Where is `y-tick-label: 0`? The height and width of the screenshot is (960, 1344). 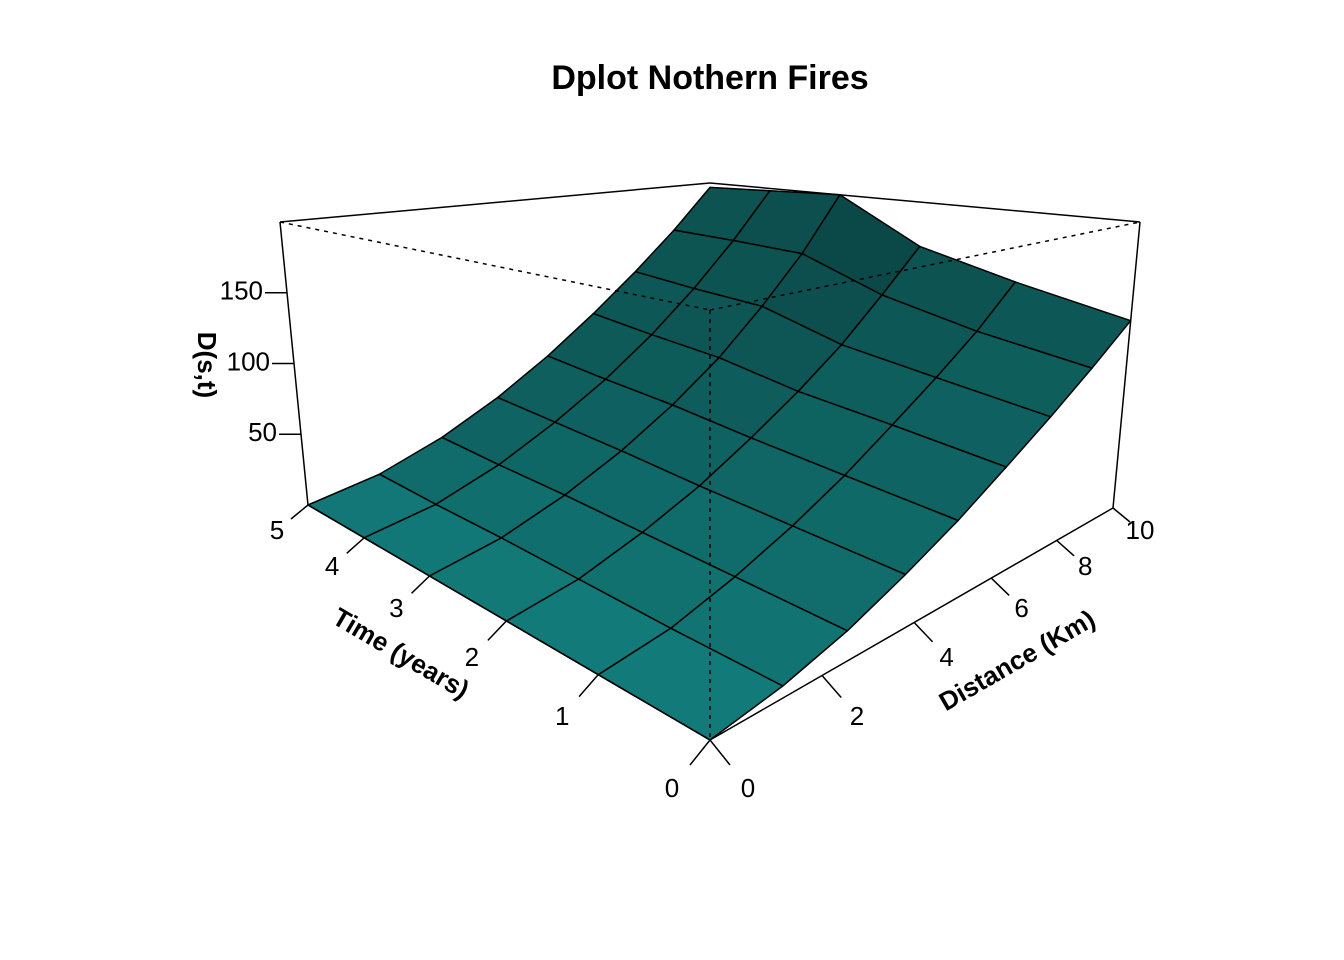
y-tick-label: 0 is located at coordinates (672, 788).